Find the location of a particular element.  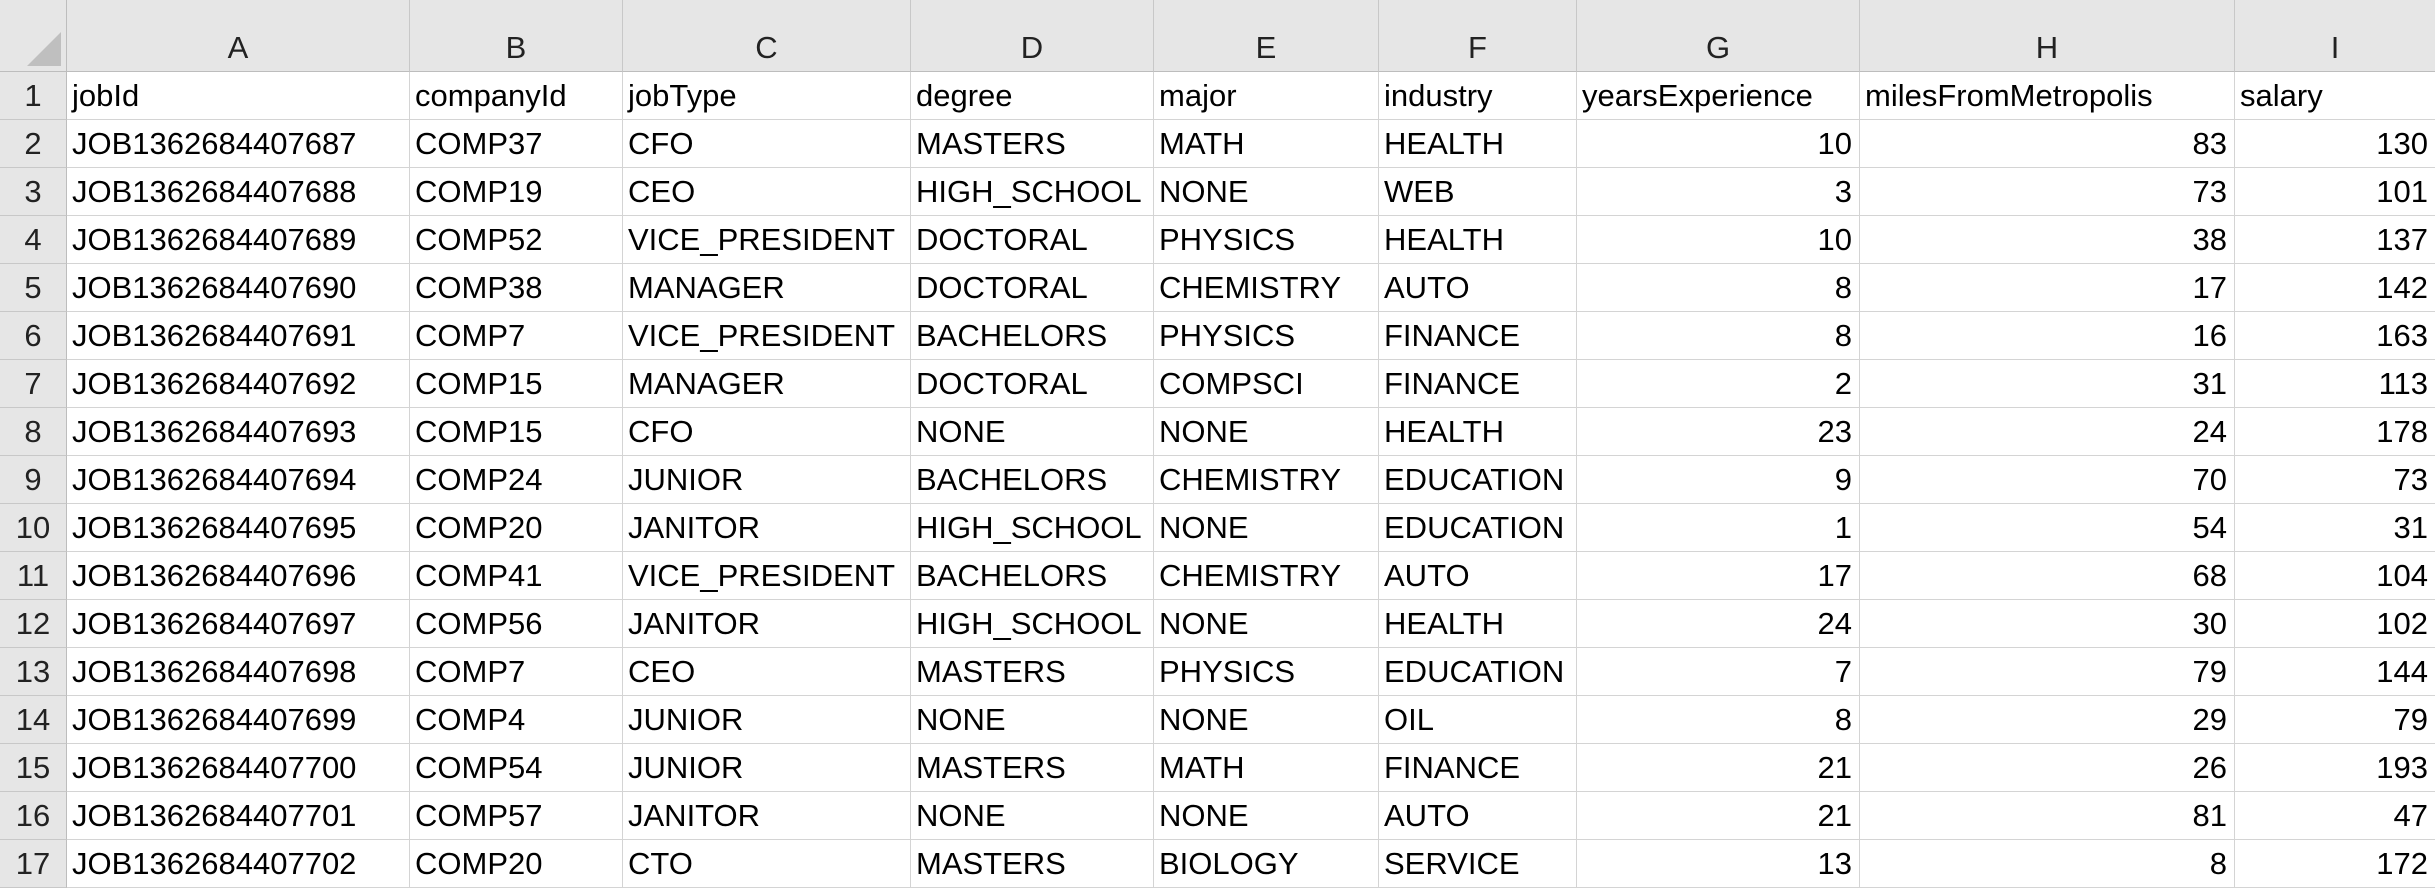

cell-d1: degree is located at coordinates (1032, 96).